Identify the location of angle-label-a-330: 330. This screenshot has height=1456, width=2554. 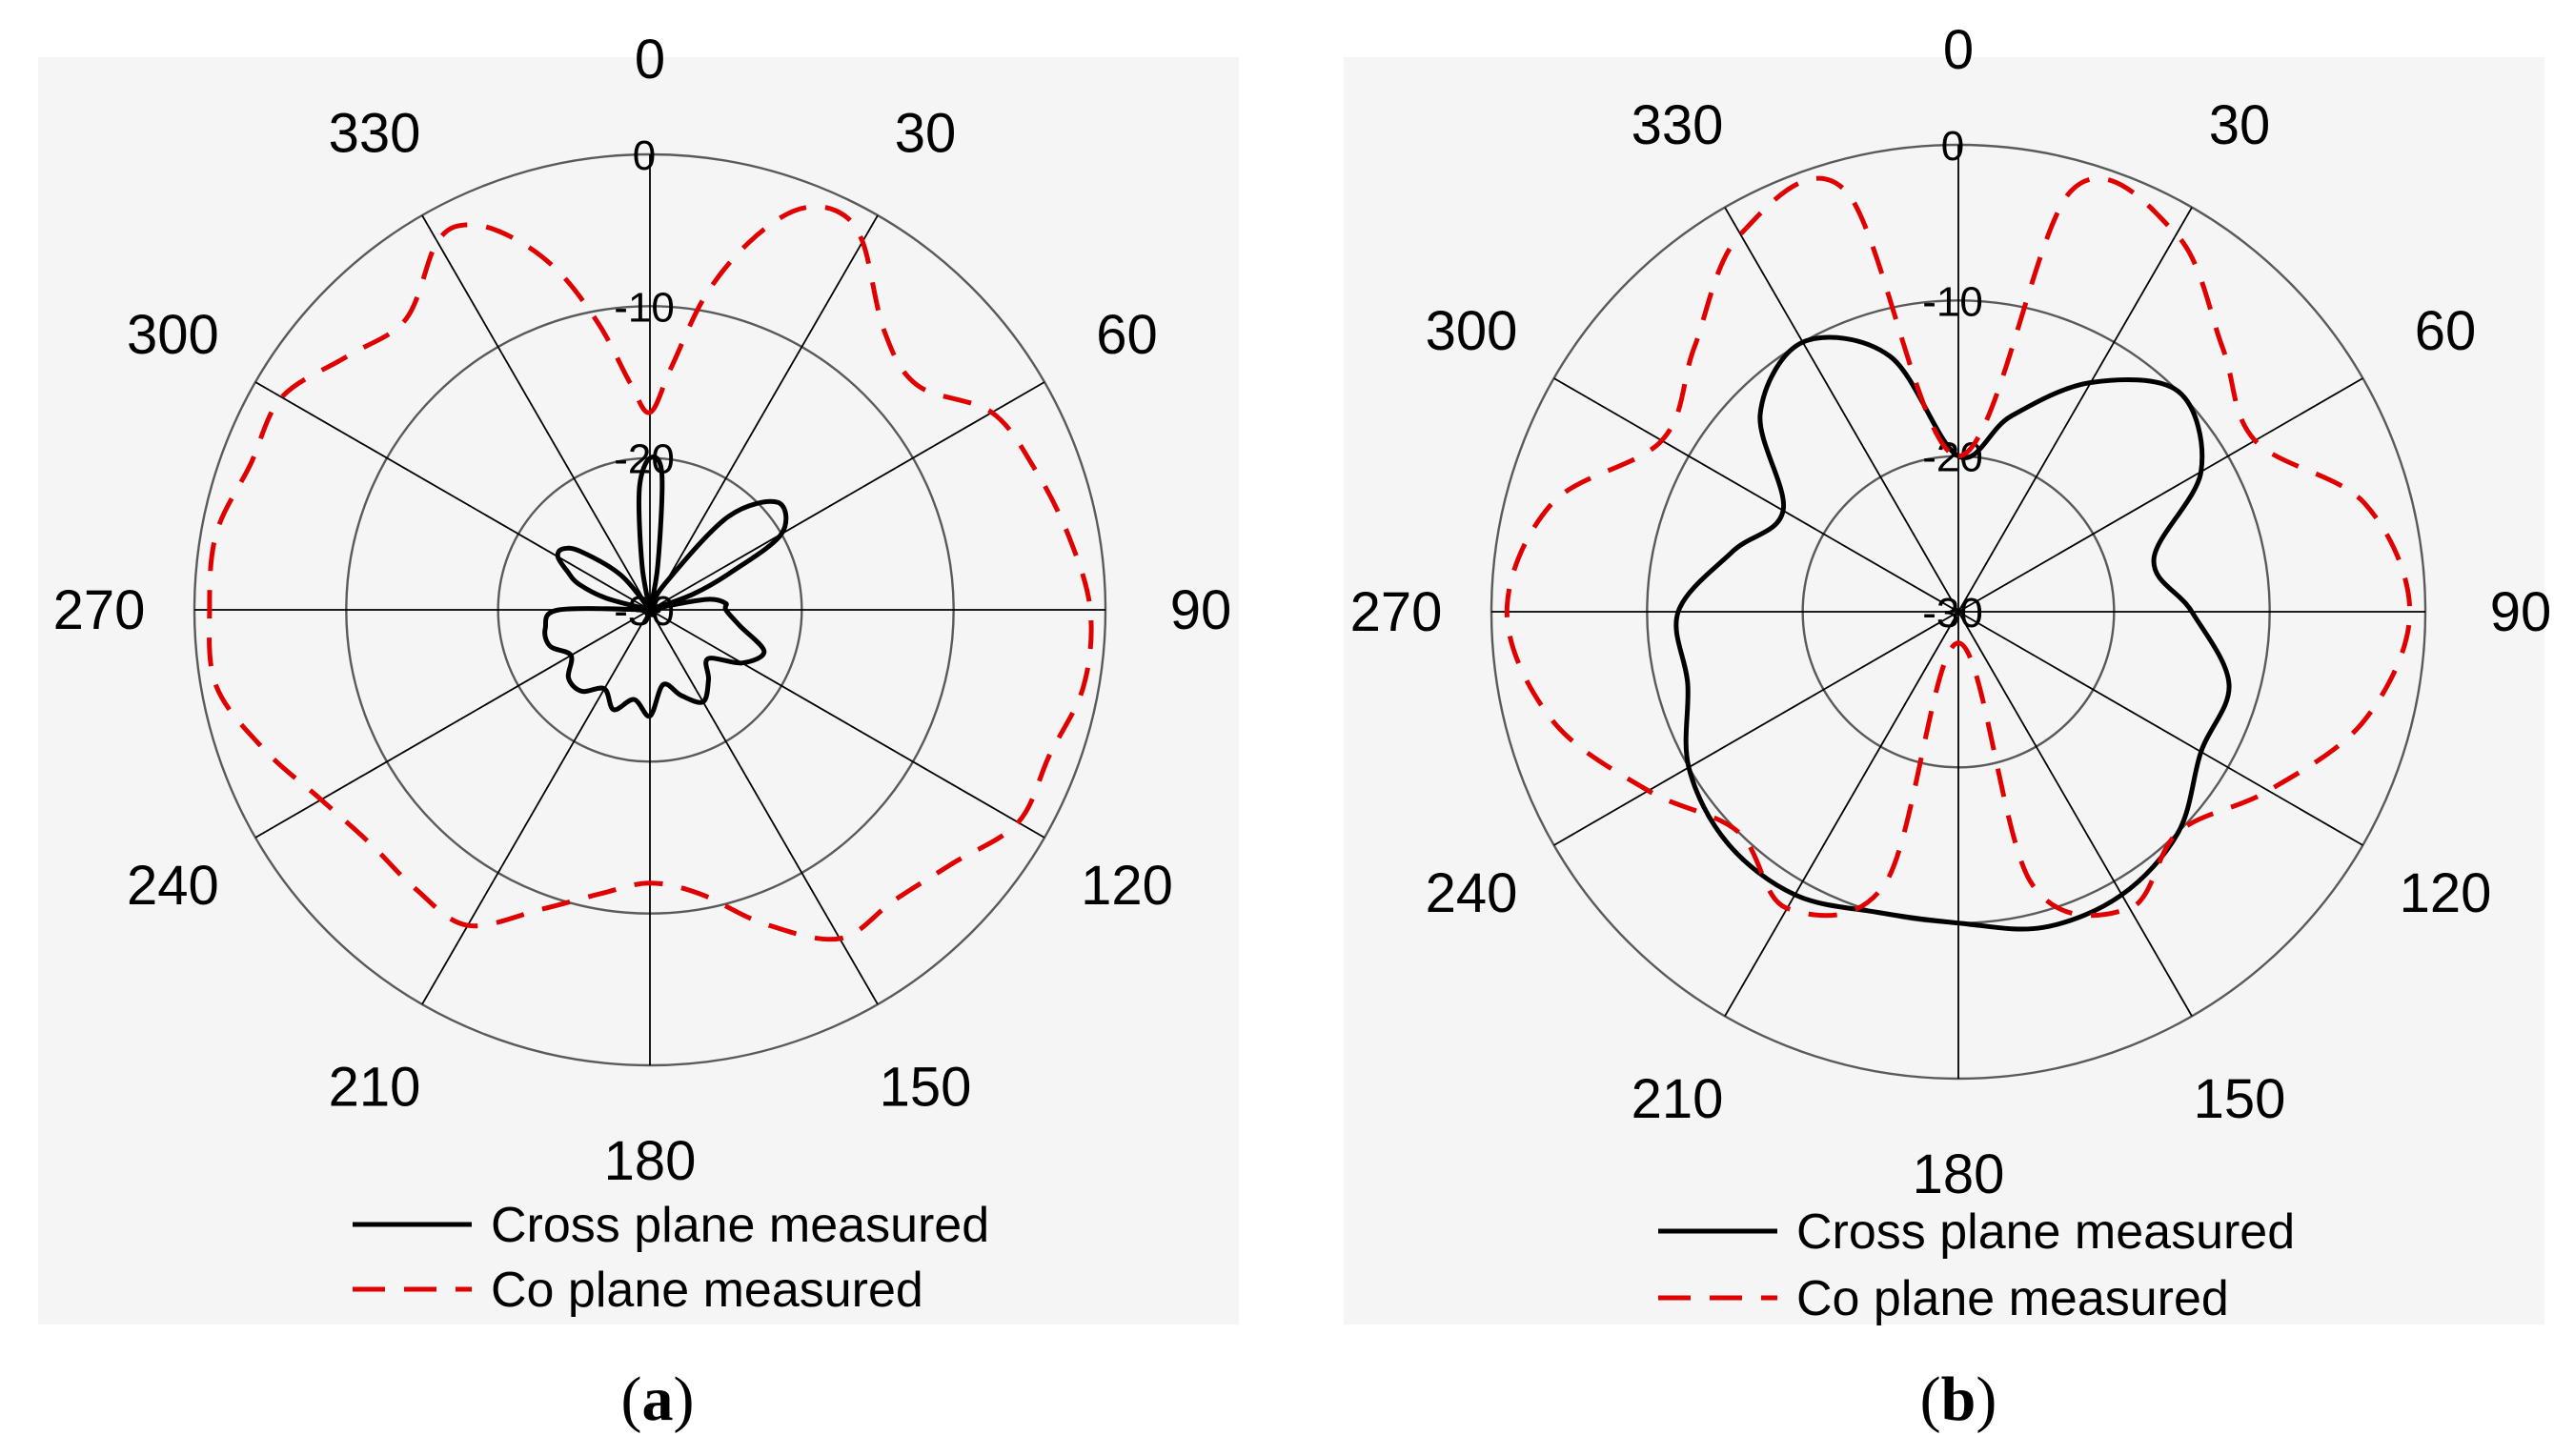
(375, 133).